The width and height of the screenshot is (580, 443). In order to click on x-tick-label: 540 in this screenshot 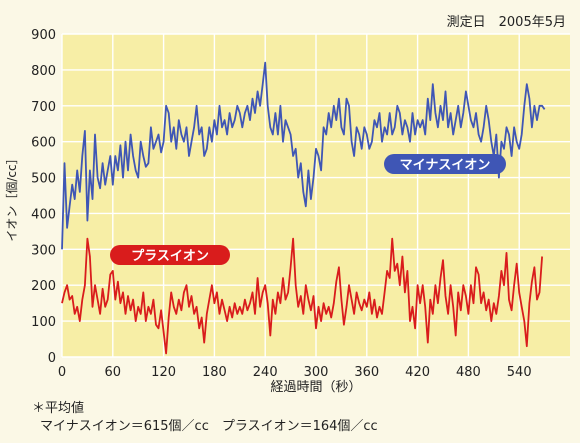, I will do `click(519, 372)`.